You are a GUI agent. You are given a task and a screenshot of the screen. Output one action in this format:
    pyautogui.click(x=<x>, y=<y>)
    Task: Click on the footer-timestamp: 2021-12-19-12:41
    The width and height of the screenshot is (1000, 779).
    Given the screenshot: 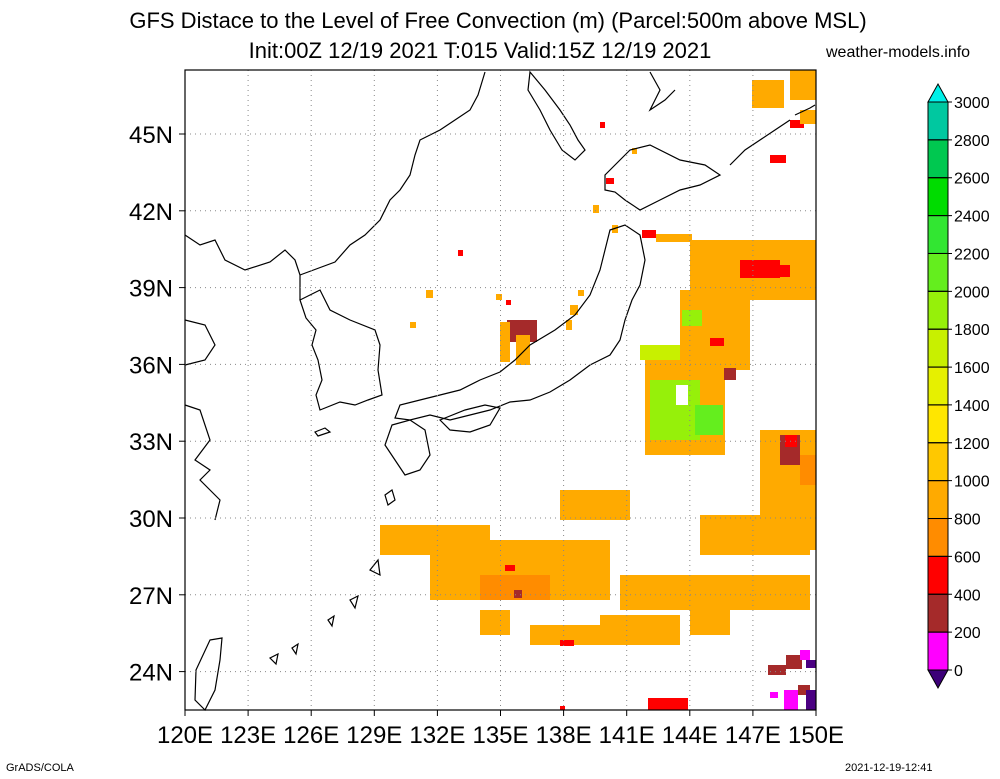 What is the action you would take?
    pyautogui.click(x=889, y=768)
    